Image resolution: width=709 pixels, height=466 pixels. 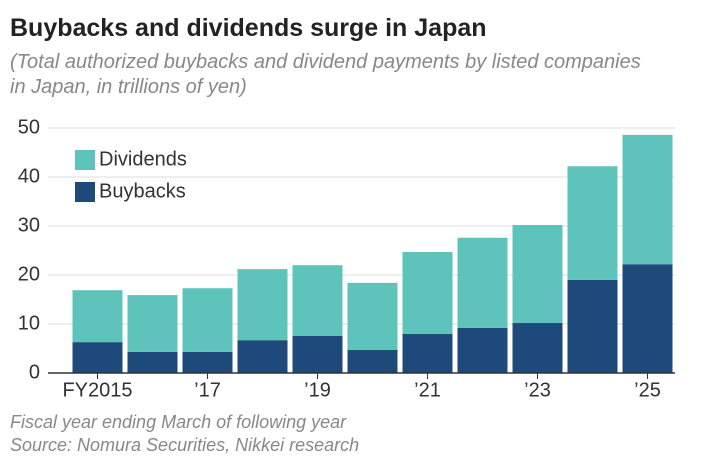 I want to click on x-tick-label: ’17, so click(x=207, y=390).